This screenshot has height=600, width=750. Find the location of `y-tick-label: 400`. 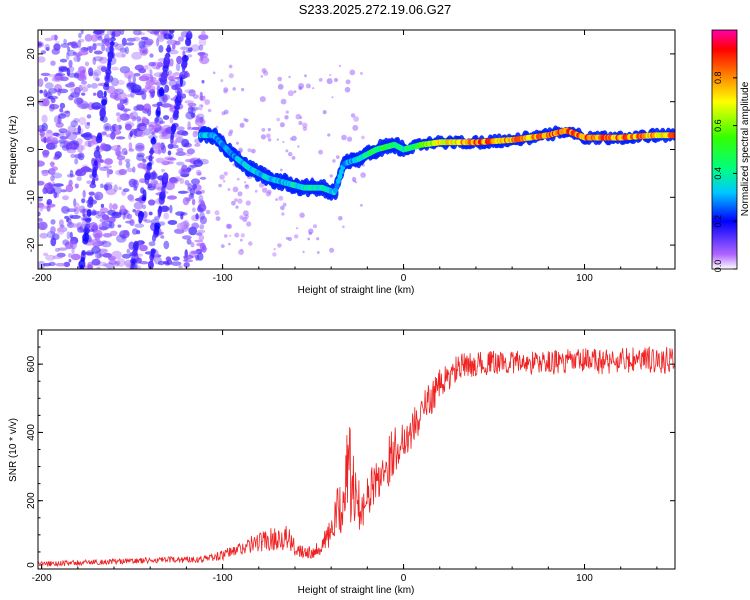

y-tick-label: 400 is located at coordinates (31, 432).